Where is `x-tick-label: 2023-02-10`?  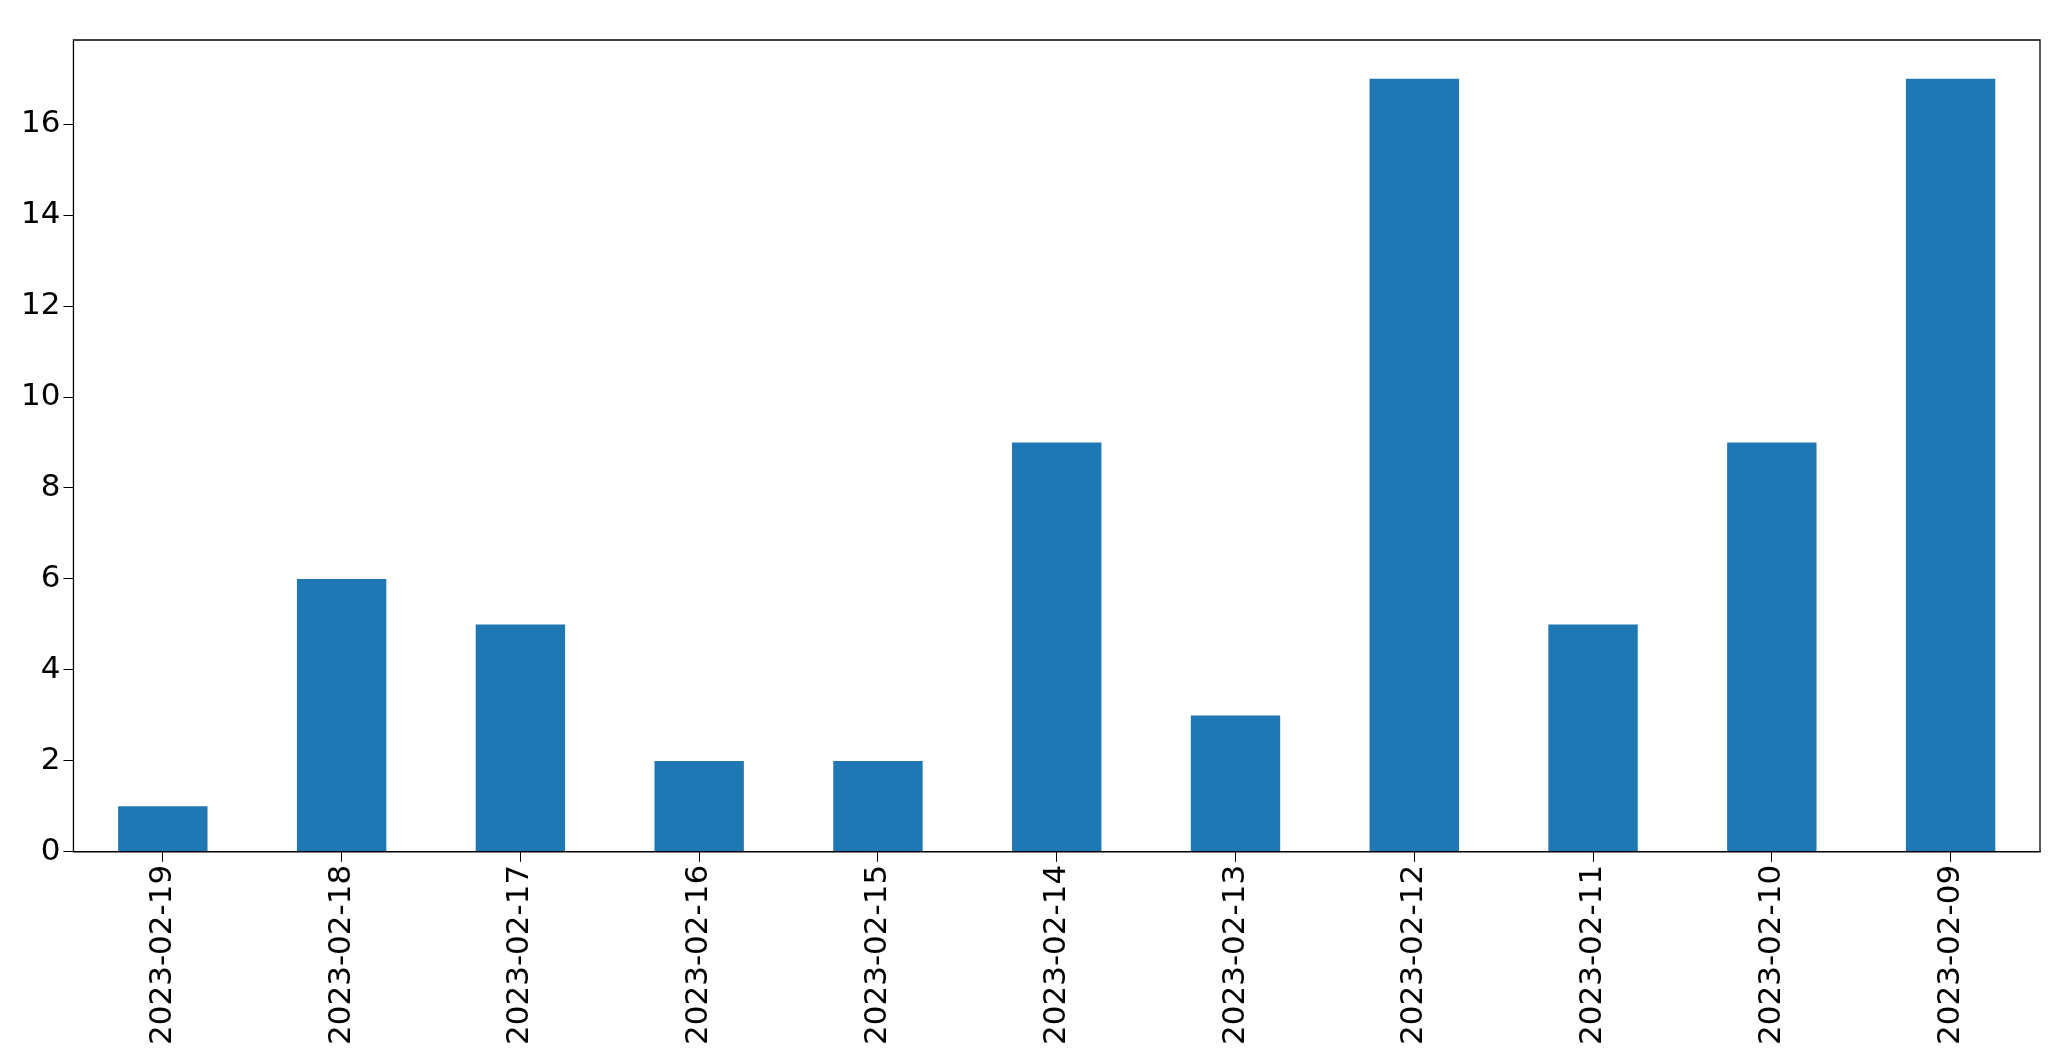
x-tick-label: 2023-02-10 is located at coordinates (1768, 955).